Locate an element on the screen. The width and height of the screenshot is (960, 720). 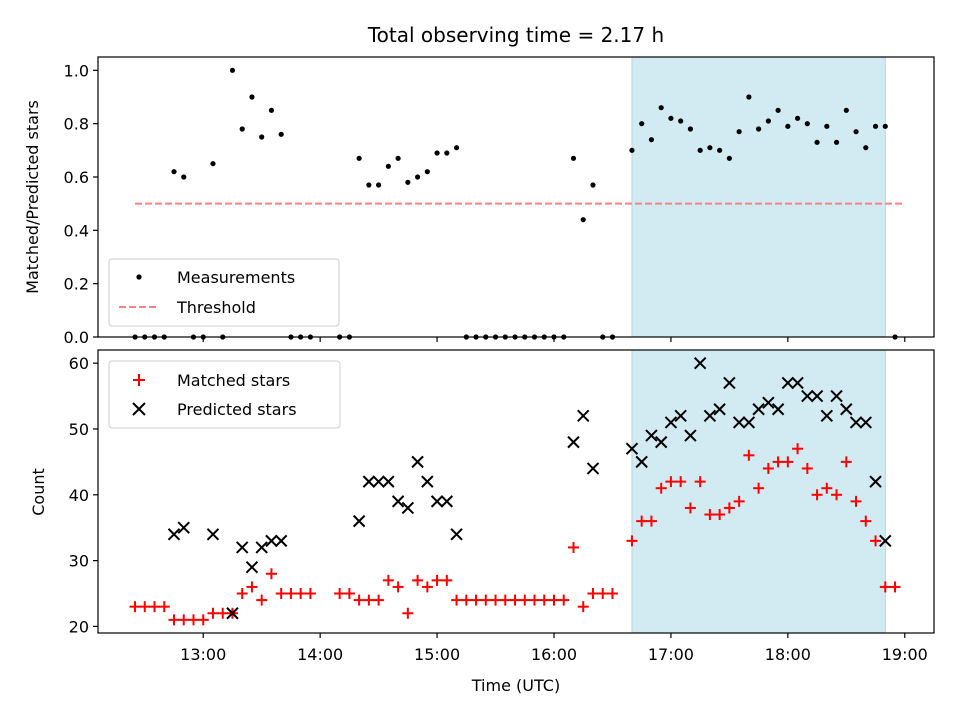
x-tick-label: 18:00 is located at coordinates (788, 654).